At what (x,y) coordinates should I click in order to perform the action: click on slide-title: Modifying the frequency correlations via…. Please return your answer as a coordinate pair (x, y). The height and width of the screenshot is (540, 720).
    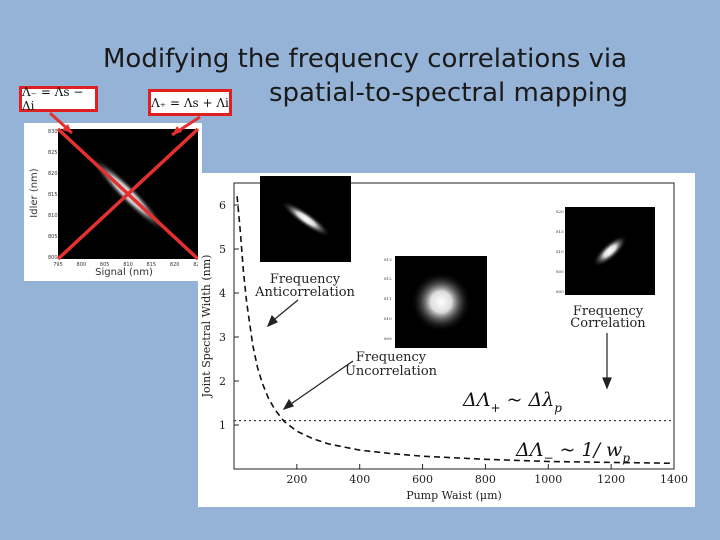
    Looking at the image, I should click on (370, 76).